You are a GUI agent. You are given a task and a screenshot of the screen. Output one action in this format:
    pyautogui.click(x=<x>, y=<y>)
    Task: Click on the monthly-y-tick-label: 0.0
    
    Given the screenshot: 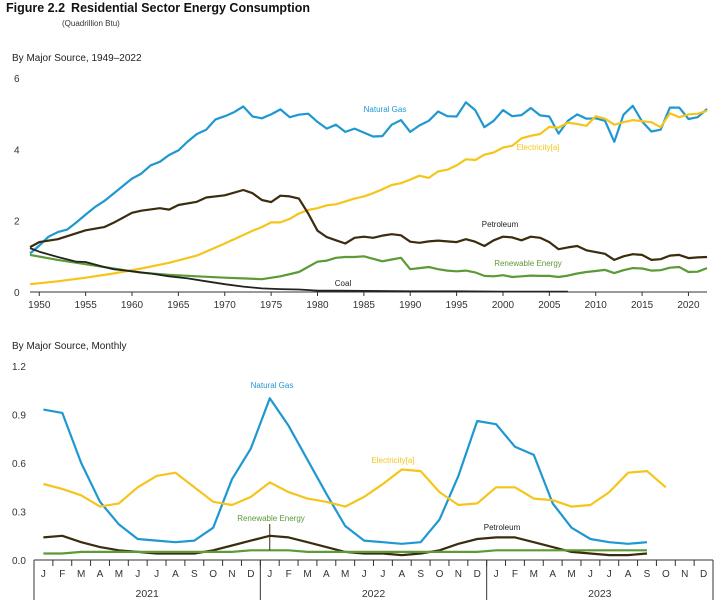 What is the action you would take?
    pyautogui.click(x=19, y=561)
    